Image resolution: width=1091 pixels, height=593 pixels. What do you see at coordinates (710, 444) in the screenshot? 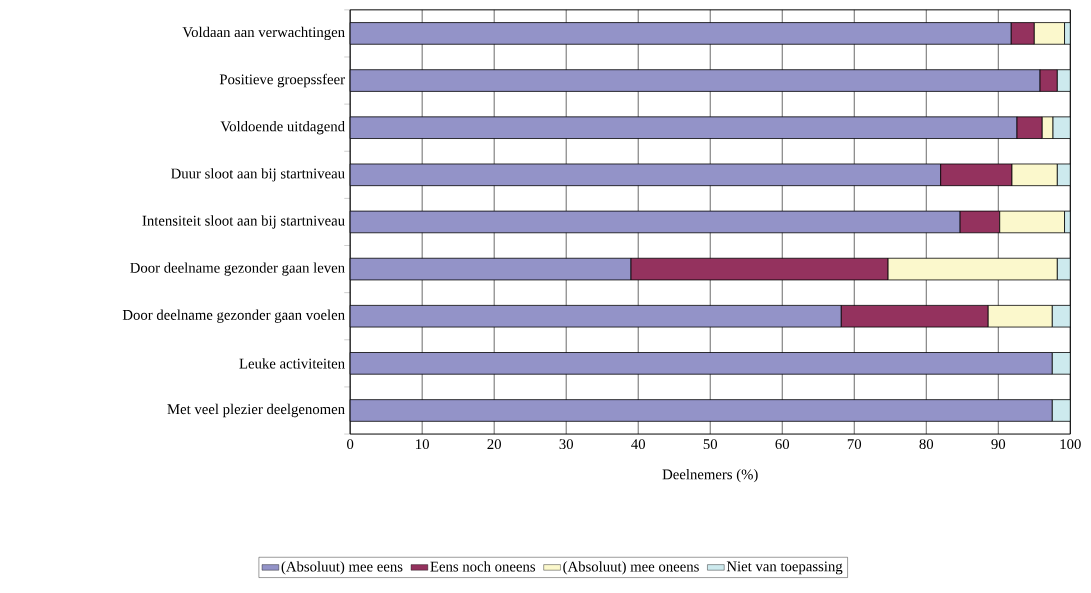
I see `x-tick-label: 50` at bounding box center [710, 444].